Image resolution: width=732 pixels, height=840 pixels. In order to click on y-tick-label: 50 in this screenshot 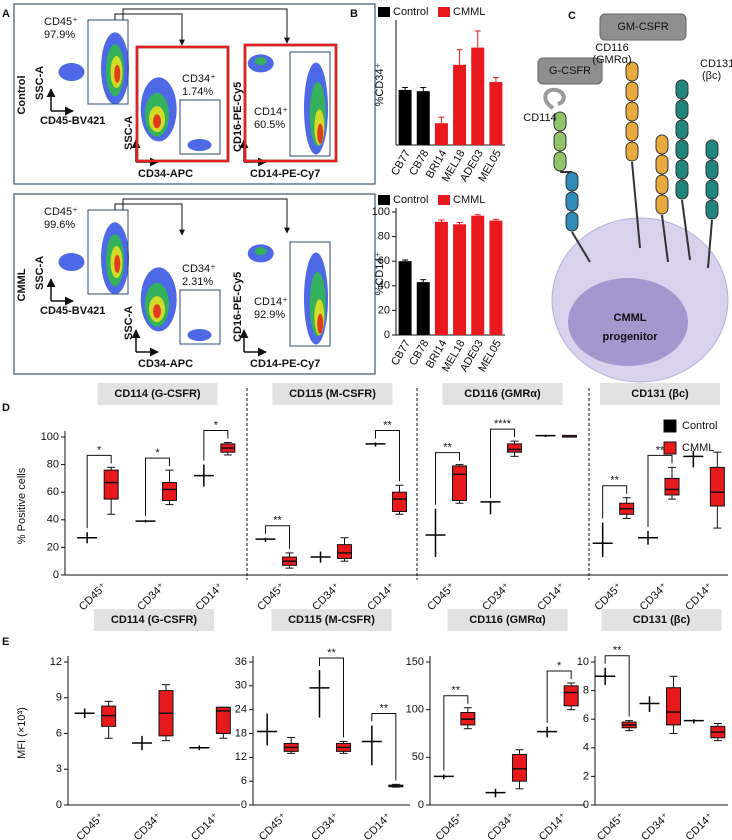, I will do `click(418, 757)`.